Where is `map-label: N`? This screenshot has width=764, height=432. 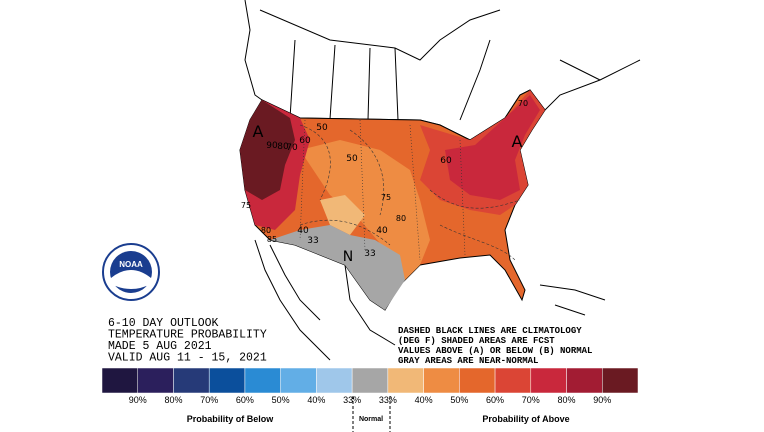 map-label: N is located at coordinates (348, 257).